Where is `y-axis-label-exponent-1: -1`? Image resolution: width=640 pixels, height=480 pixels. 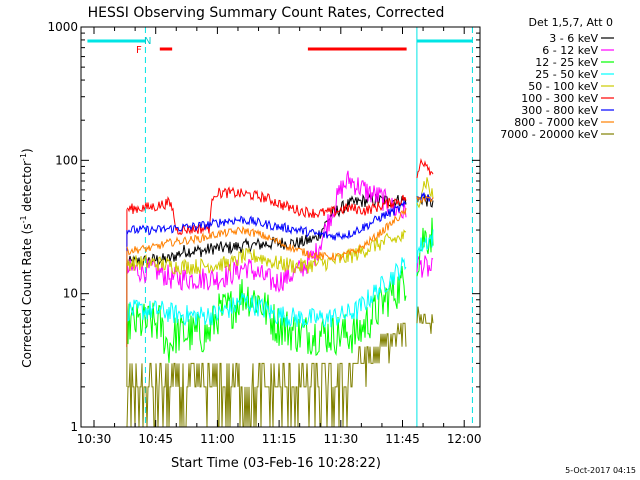
y-axis-label-exponent-1: -1 is located at coordinates (23, 219).